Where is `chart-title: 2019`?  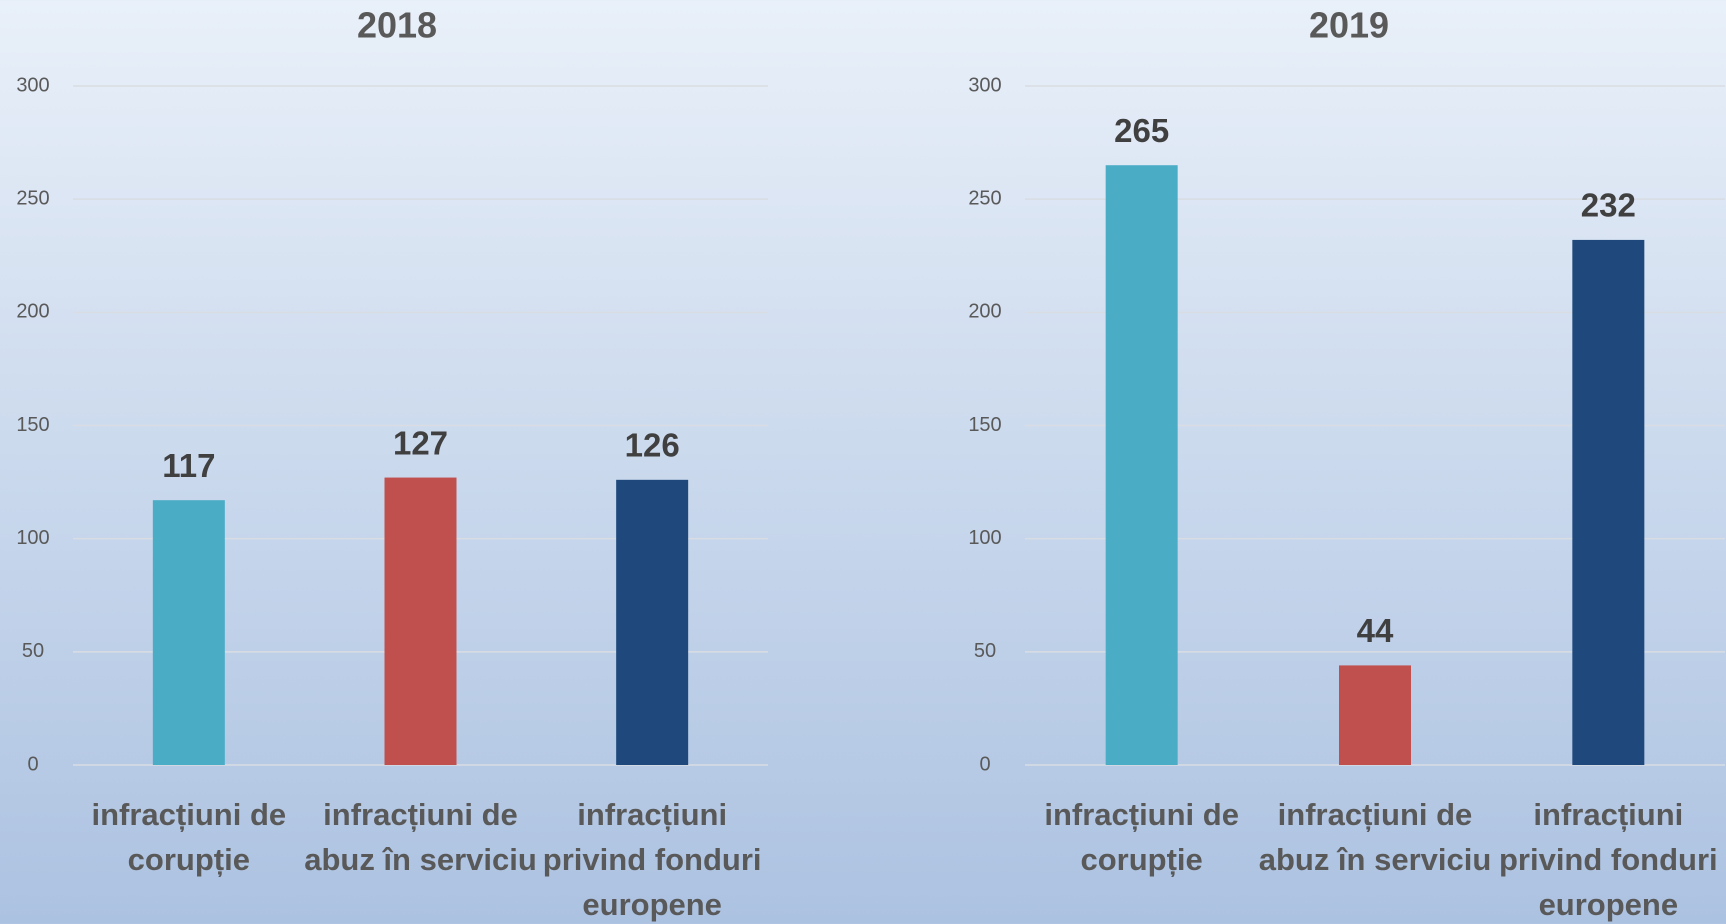 chart-title: 2019 is located at coordinates (1349, 25).